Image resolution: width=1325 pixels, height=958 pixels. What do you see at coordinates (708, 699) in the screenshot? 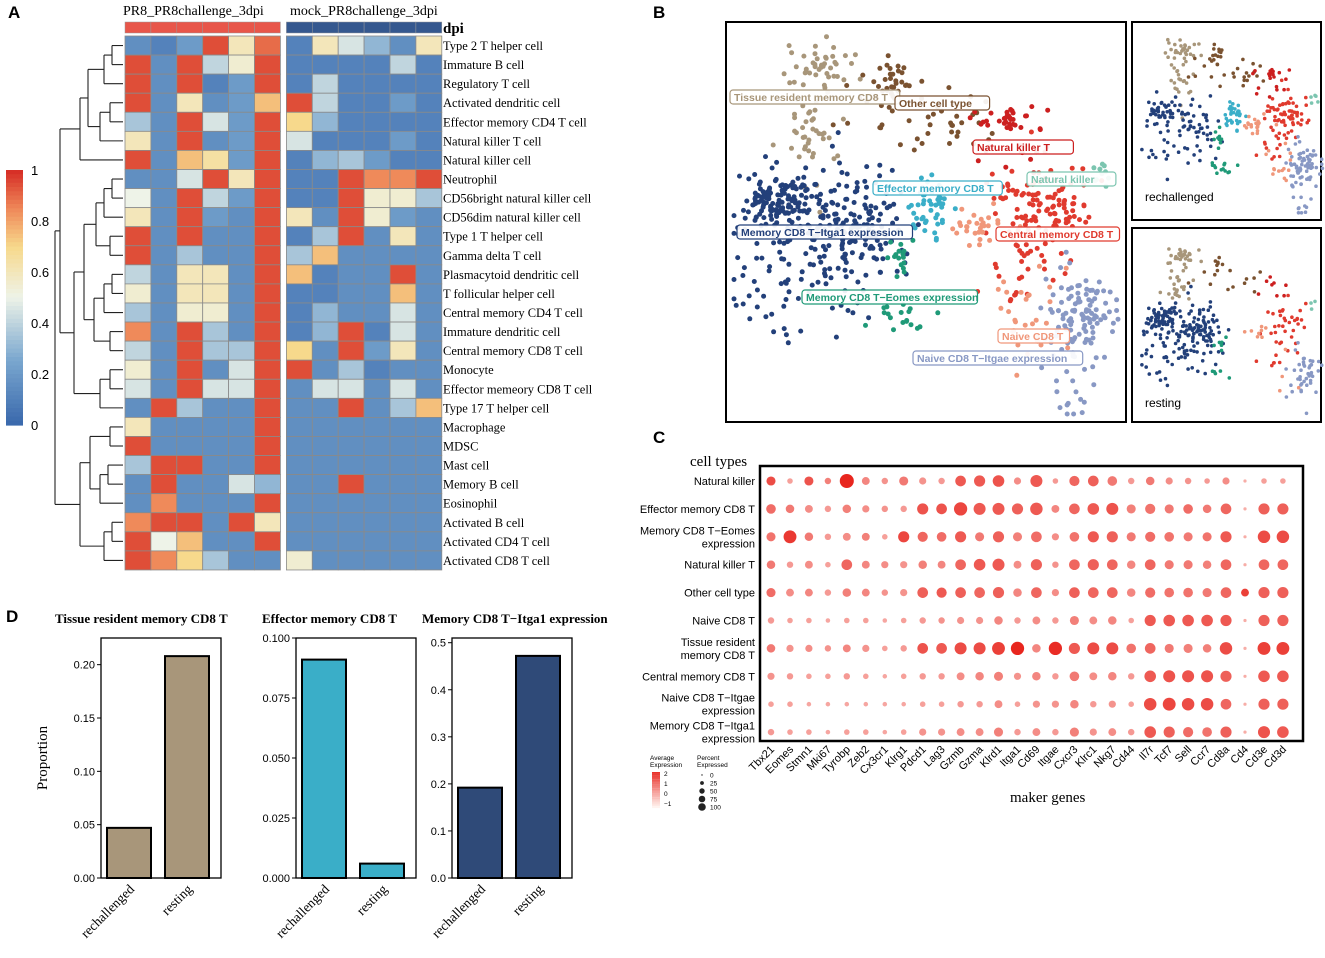
I see `dotplot-row-label: Naive CD8 T−Itgae` at bounding box center [708, 699].